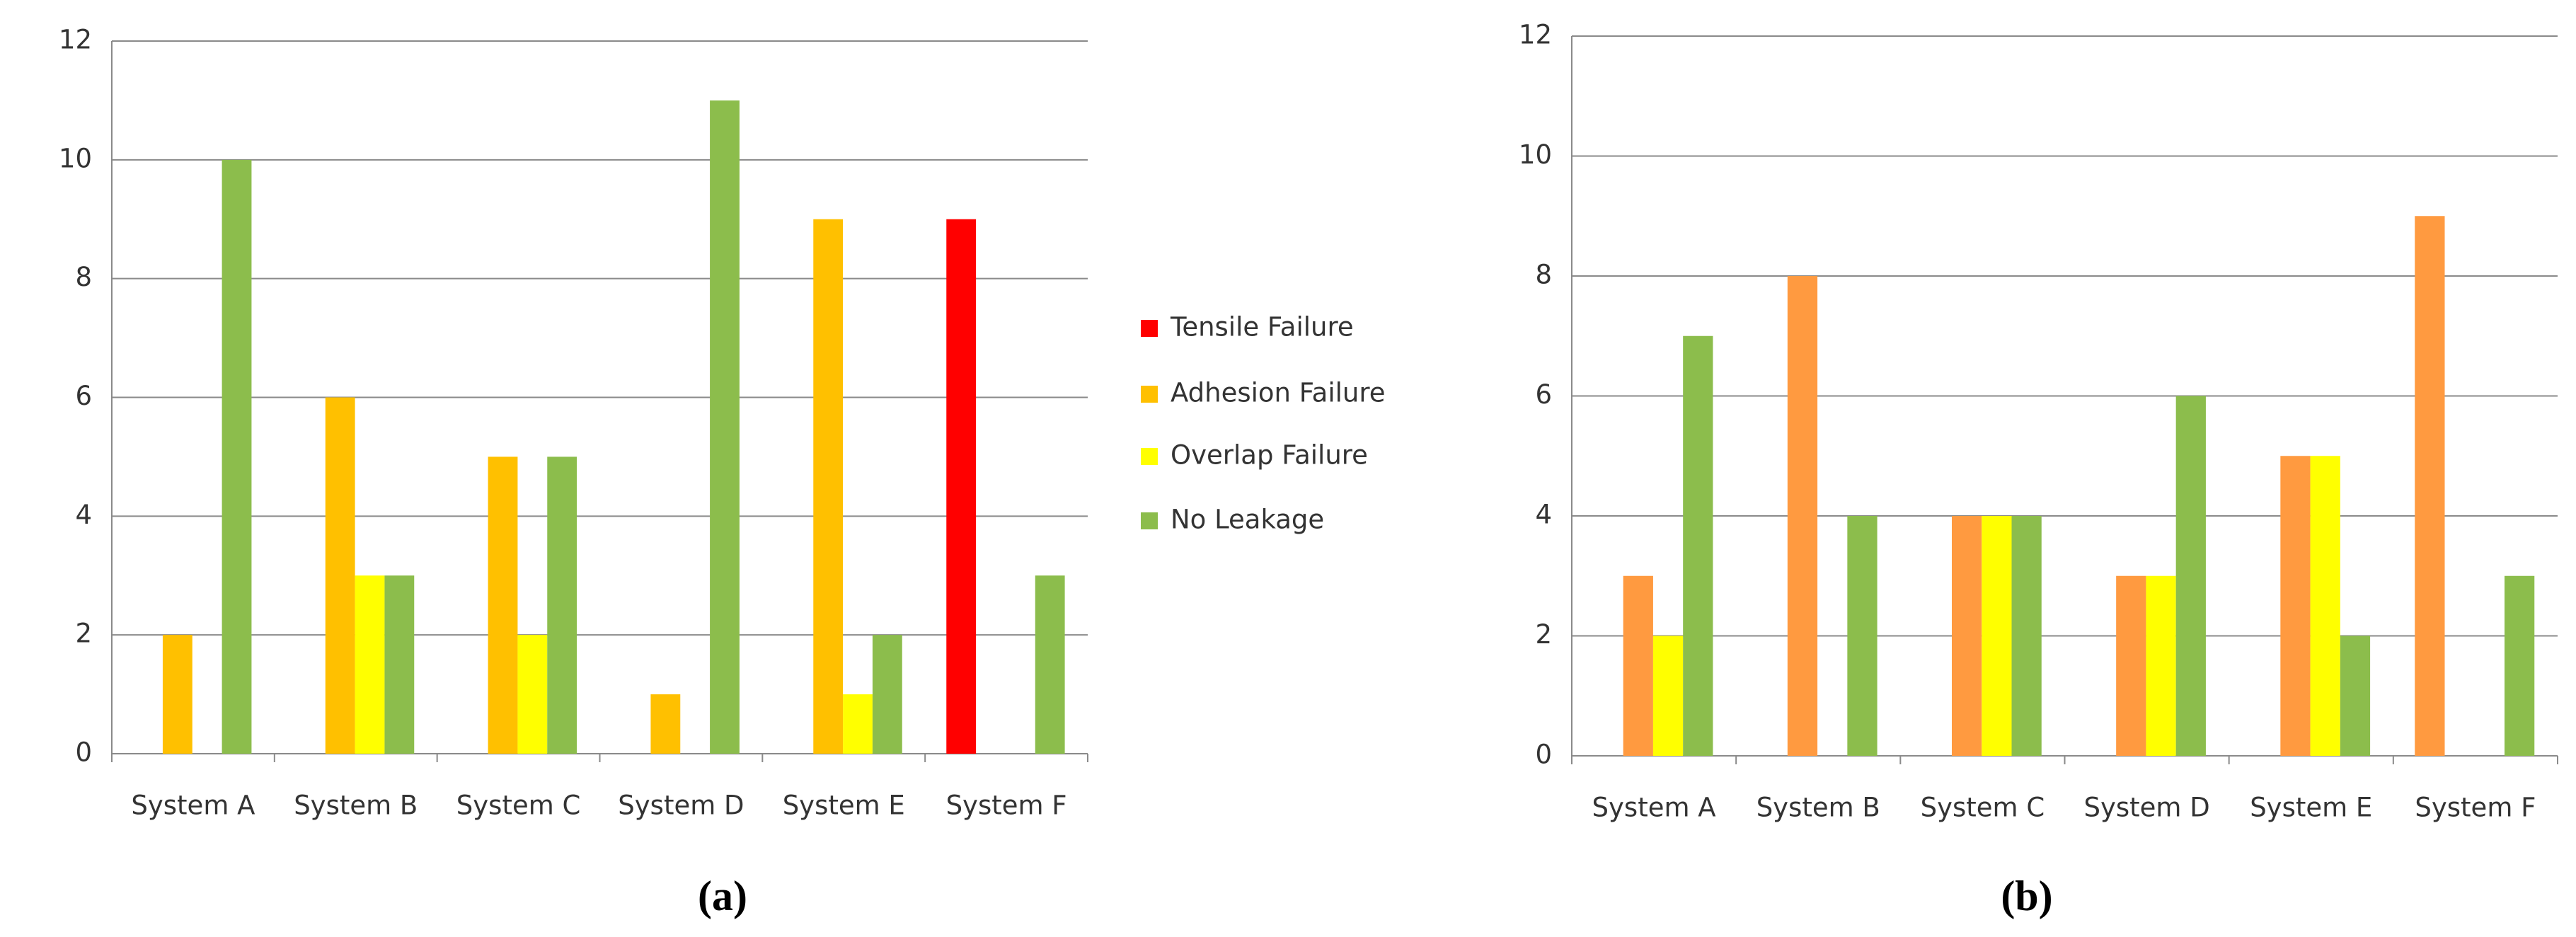  Describe the element at coordinates (1262, 327) in the screenshot. I see `legend-label: Tensile Failure` at that location.